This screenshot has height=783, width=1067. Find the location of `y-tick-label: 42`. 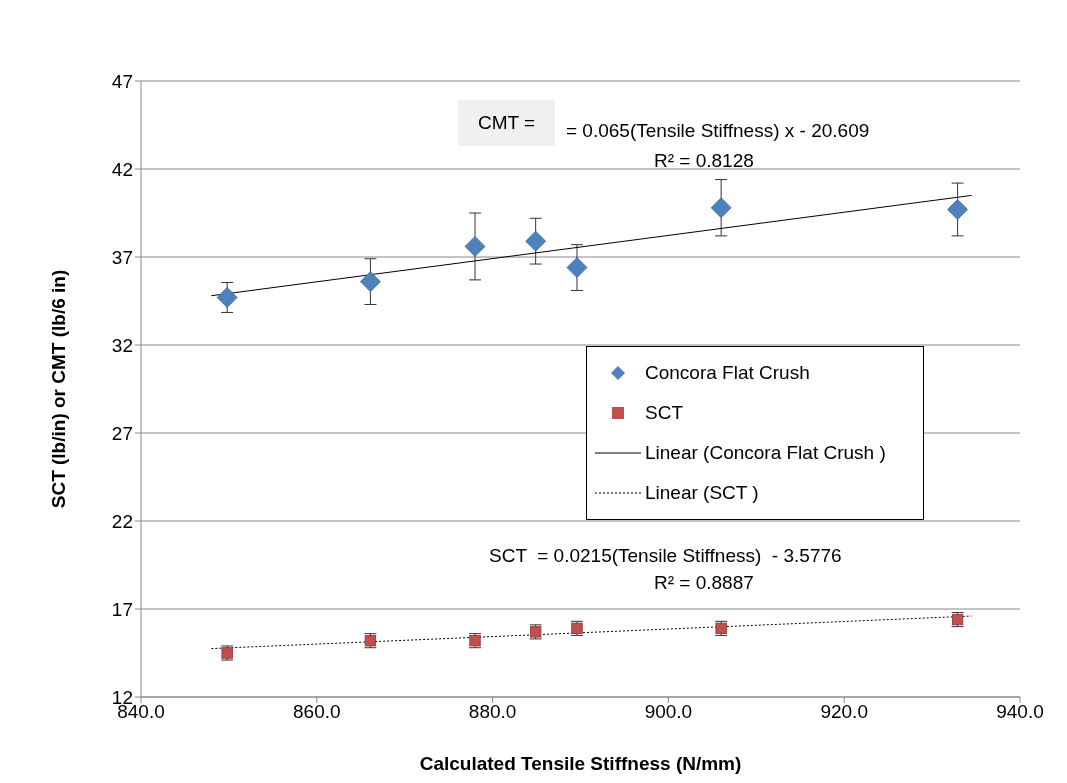

y-tick-label: 42 is located at coordinates (122, 169).